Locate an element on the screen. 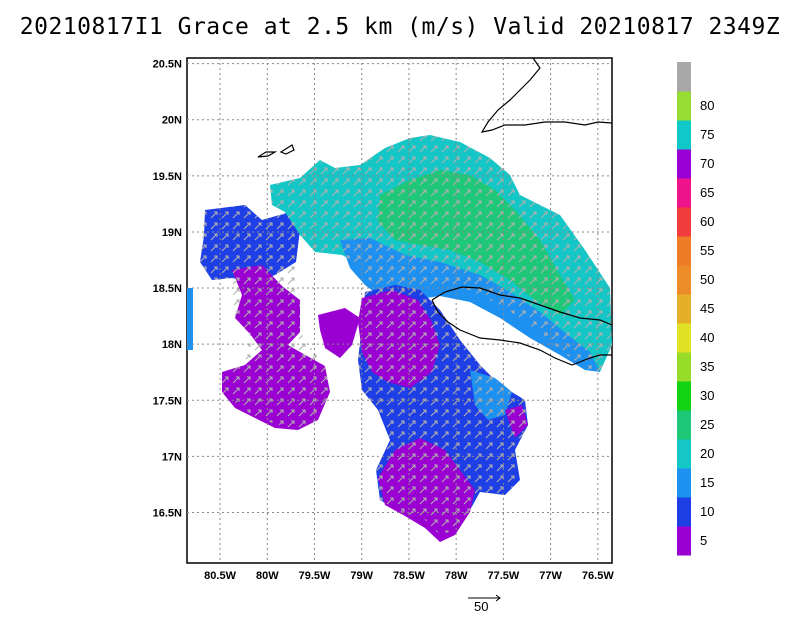  colorbar-label: 15 is located at coordinates (707, 482).